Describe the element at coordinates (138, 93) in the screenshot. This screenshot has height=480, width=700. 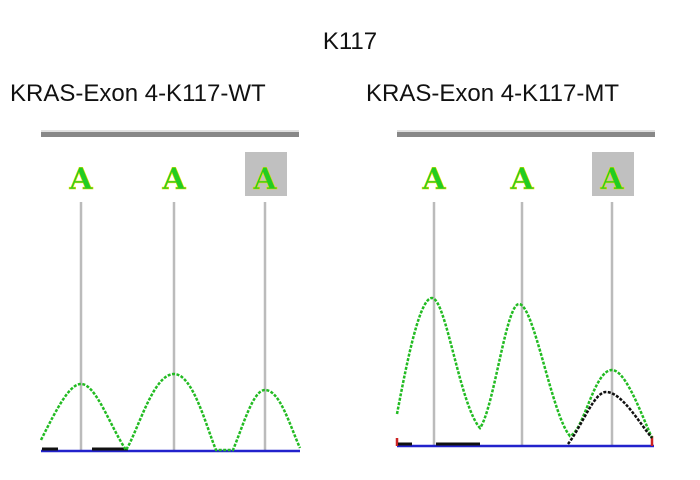
I see `wt-panel-title: KRAS-Exon 4-K117-WT` at that location.